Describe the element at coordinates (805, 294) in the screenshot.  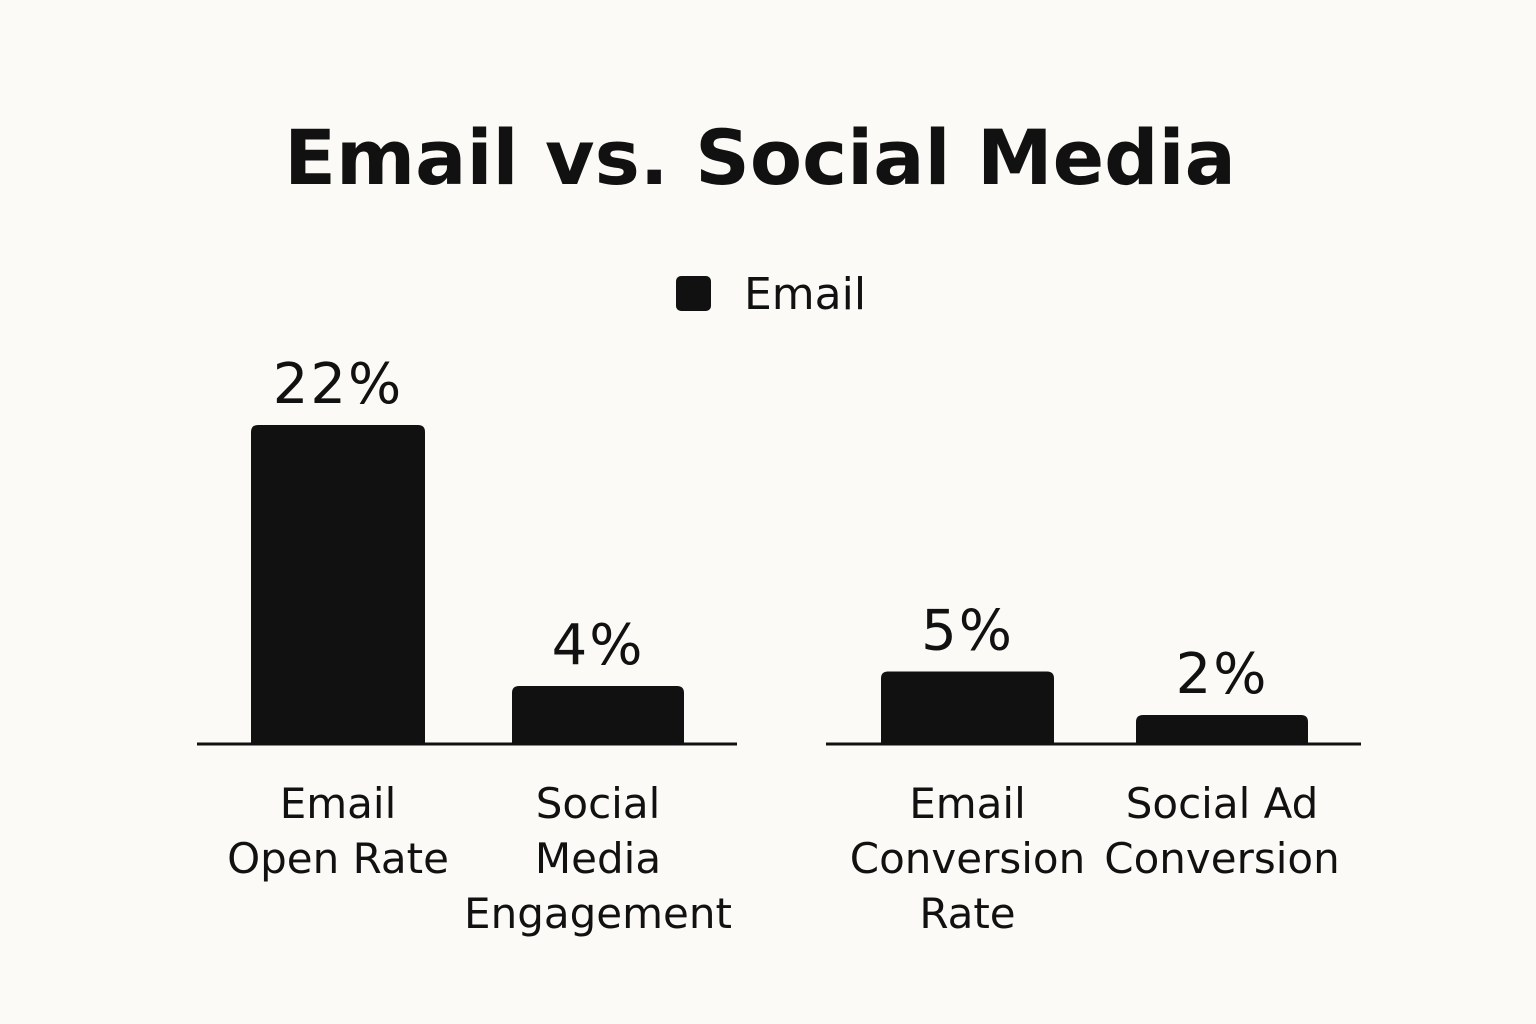
I see `legend-label: Email` at that location.